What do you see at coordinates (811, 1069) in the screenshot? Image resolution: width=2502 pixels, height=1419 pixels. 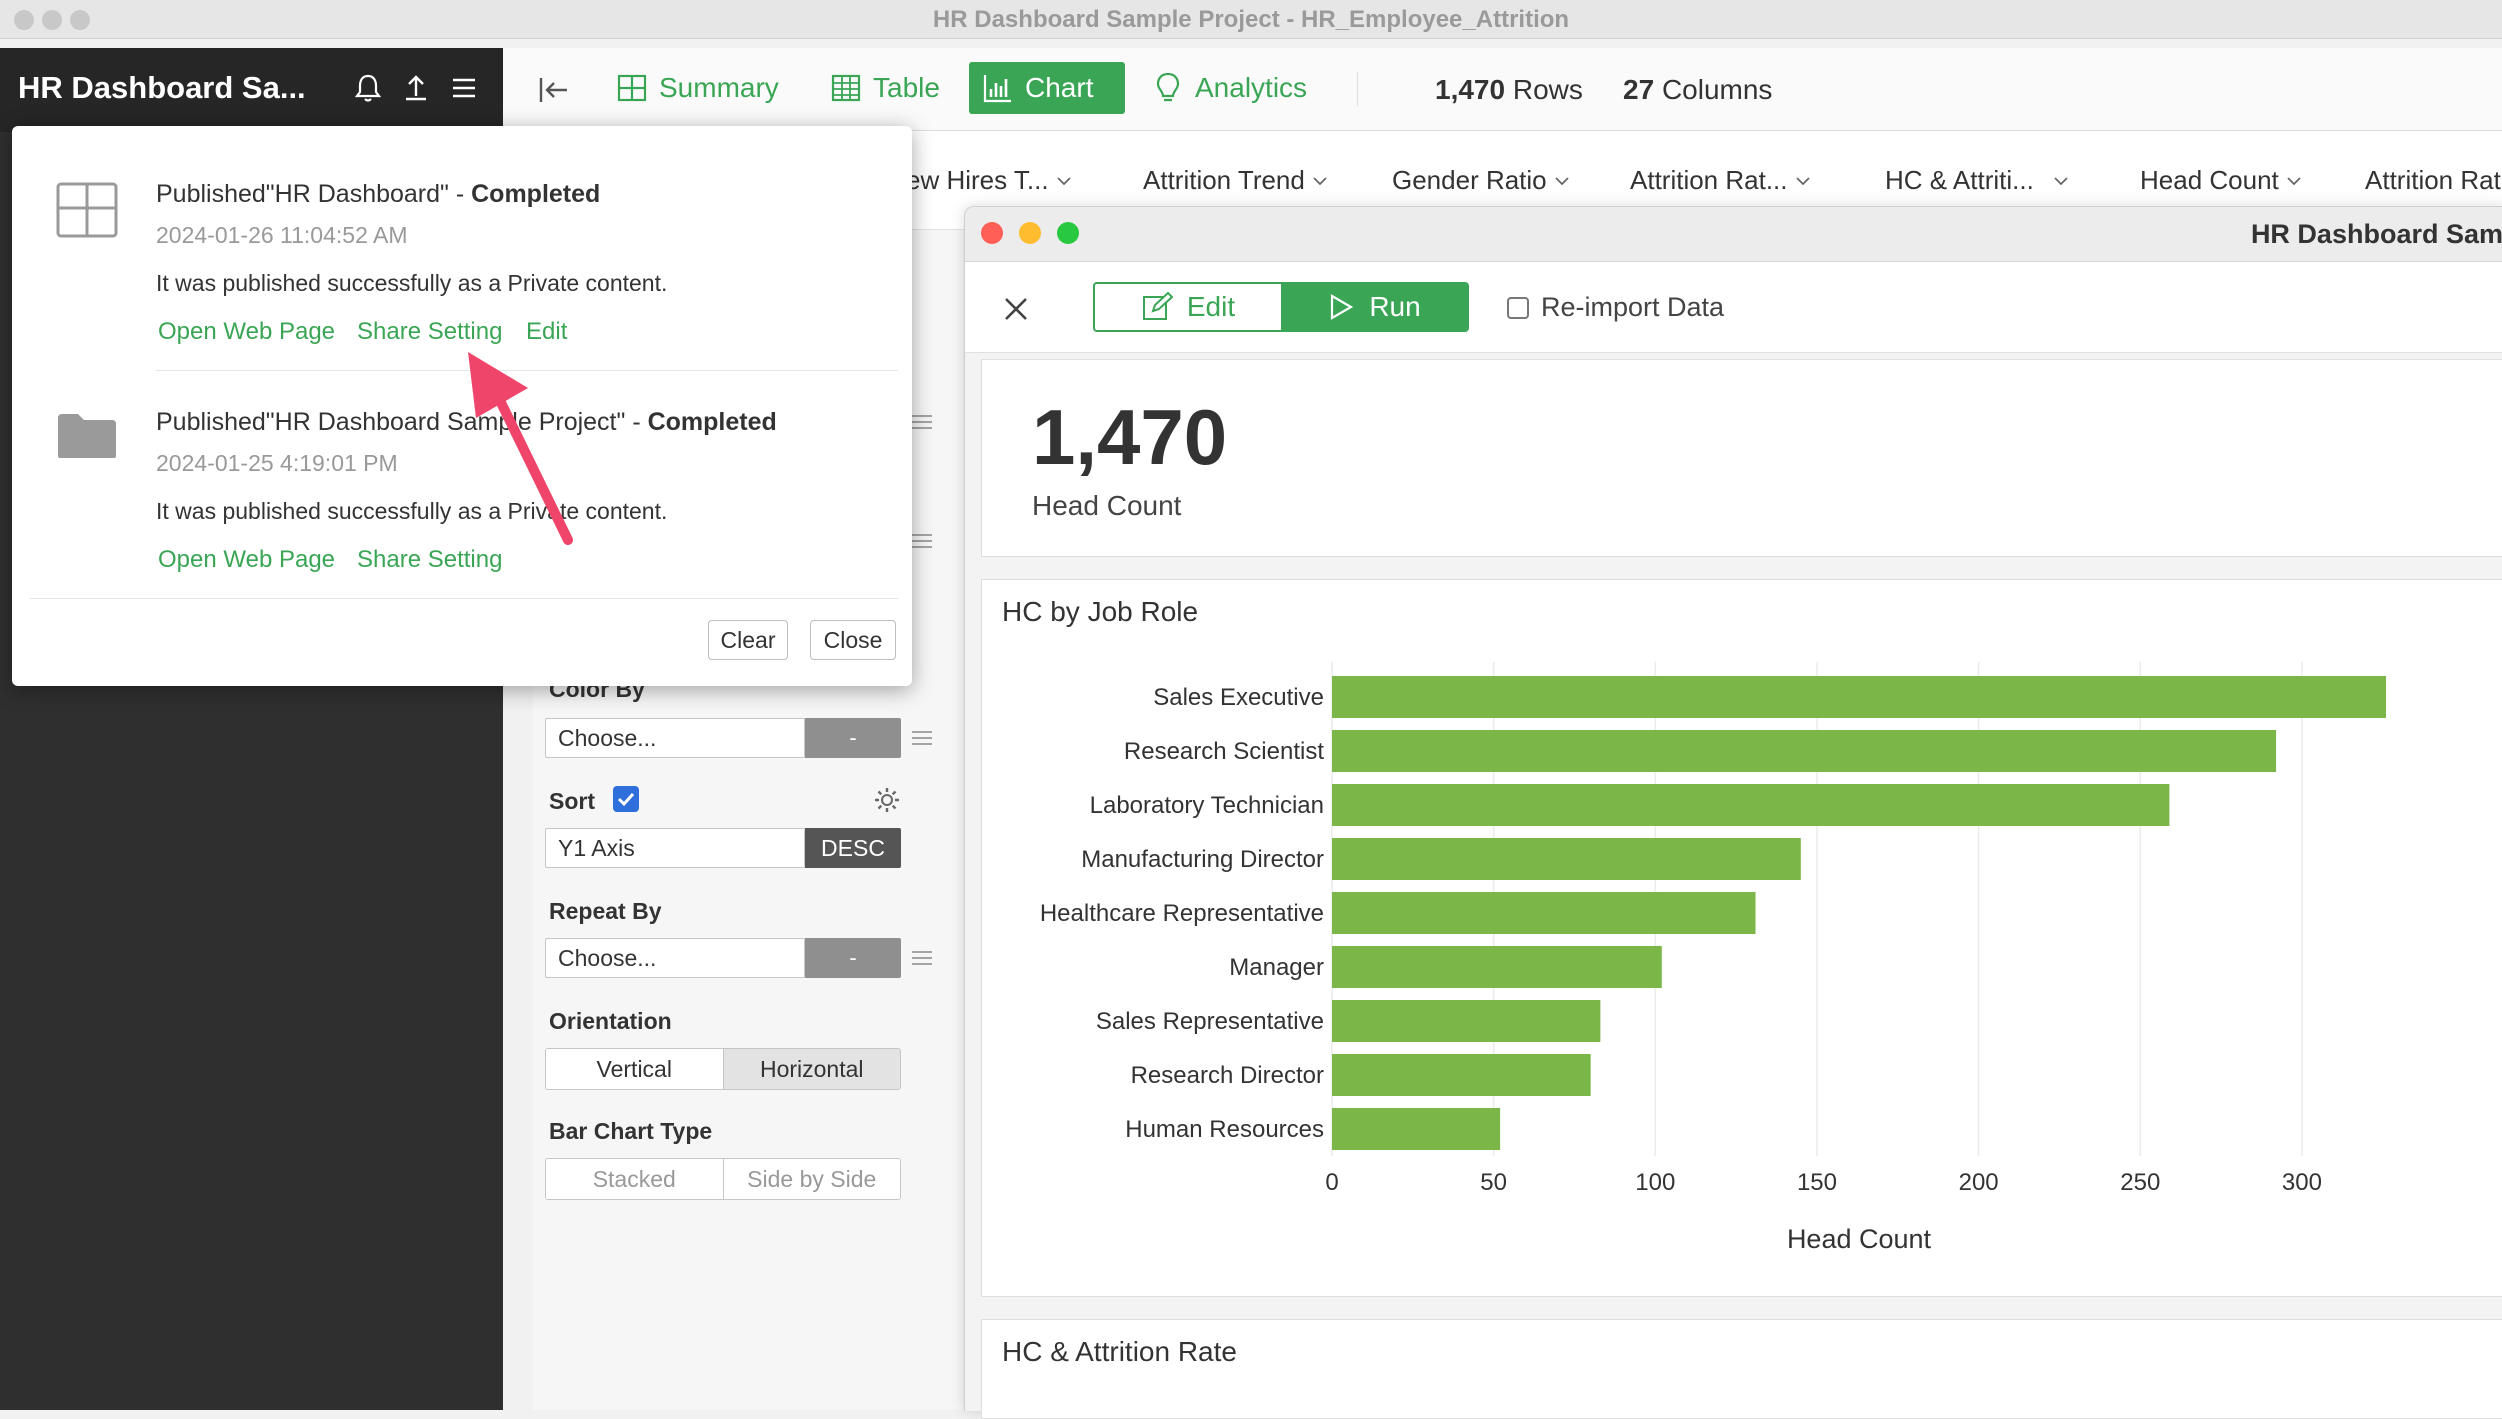 I see `orientation-horizontal-button: Horizontal` at bounding box center [811, 1069].